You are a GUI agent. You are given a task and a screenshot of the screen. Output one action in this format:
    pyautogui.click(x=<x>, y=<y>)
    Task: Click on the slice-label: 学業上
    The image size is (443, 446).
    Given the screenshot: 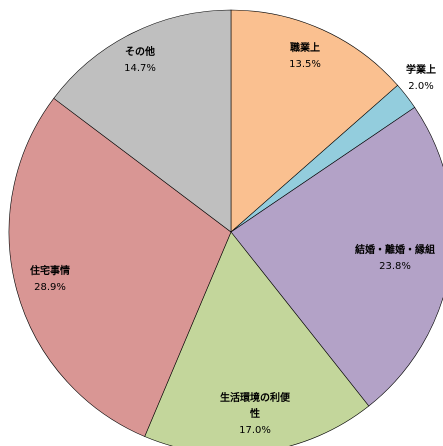 What is the action you would take?
    pyautogui.click(x=421, y=69)
    